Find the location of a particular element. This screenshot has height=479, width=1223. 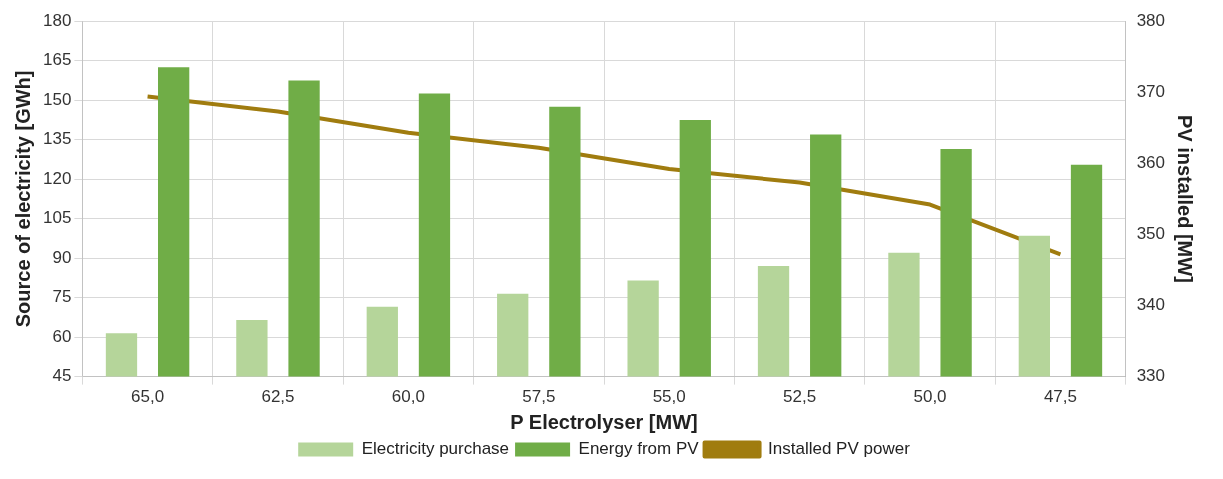

y2-tick-label: 340 is located at coordinates (1151, 305).